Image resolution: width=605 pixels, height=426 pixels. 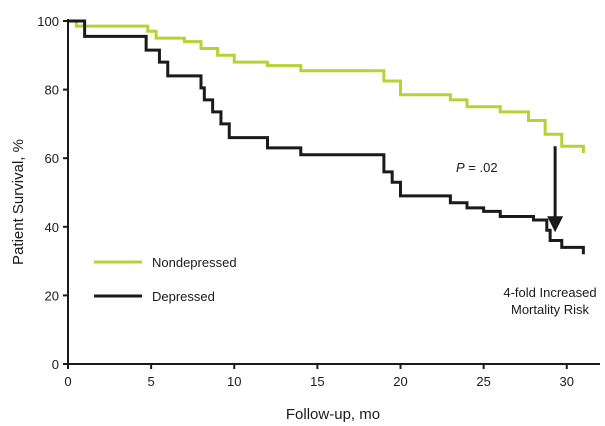 I want to click on x-tick-label: 25, so click(x=483, y=381).